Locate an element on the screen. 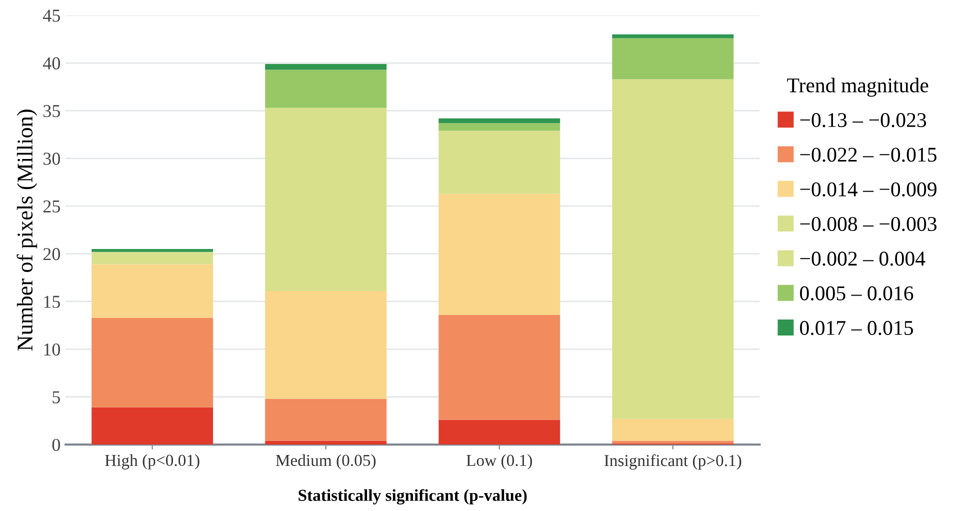 Image resolution: width=964 pixels, height=511 pixels. legend-label: −0.002 – 0.004 is located at coordinates (863, 259).